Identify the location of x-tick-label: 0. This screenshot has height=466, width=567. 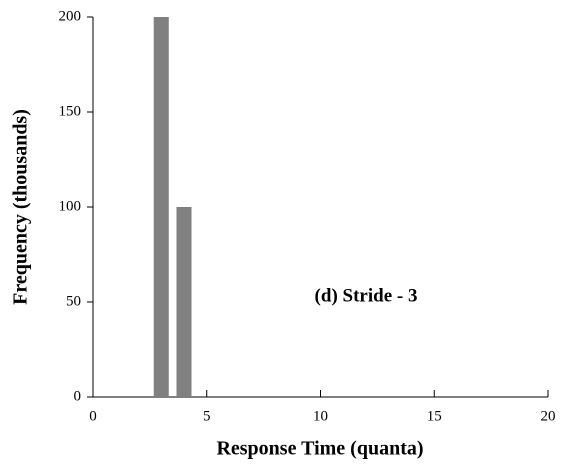
(93, 416).